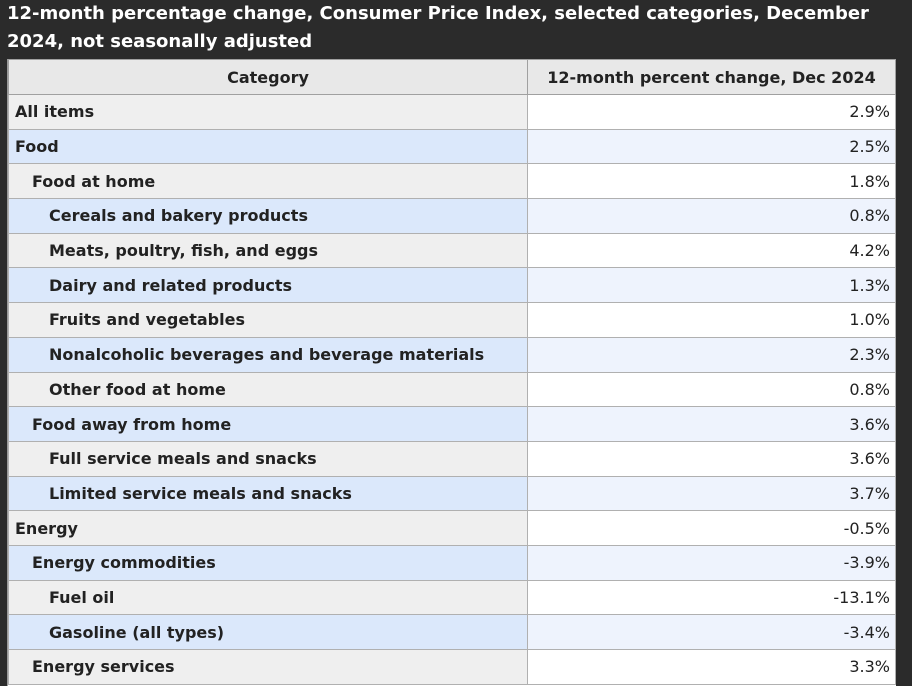 This screenshot has height=686, width=912. What do you see at coordinates (711, 562) in the screenshot?
I see `percent-change-cell: -3.9%` at bounding box center [711, 562].